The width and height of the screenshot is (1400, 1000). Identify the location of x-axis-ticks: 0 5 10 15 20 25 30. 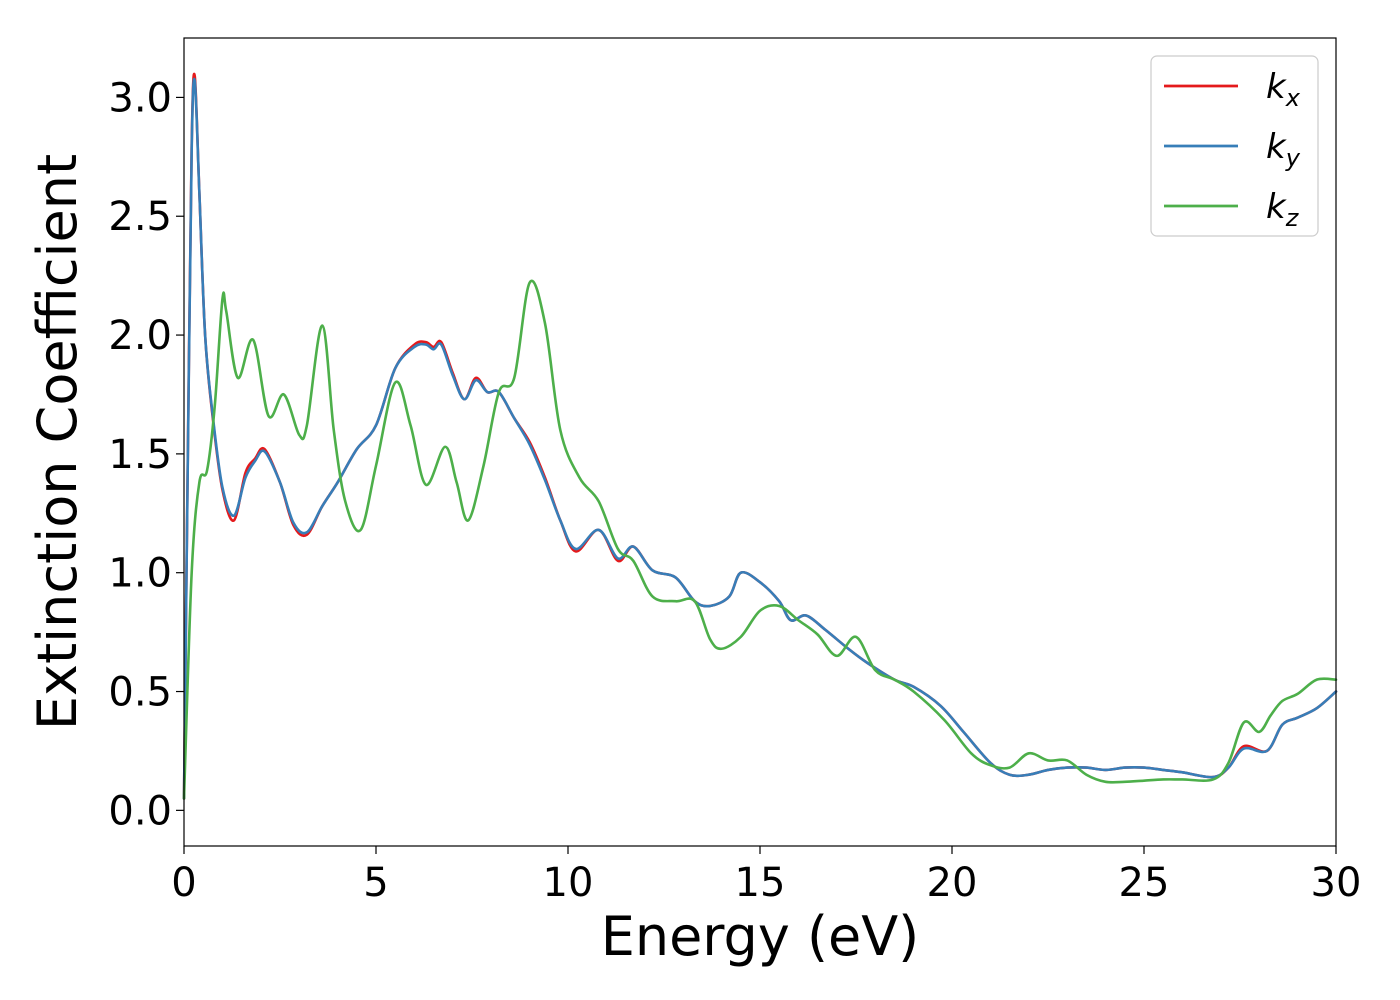
(766, 876).